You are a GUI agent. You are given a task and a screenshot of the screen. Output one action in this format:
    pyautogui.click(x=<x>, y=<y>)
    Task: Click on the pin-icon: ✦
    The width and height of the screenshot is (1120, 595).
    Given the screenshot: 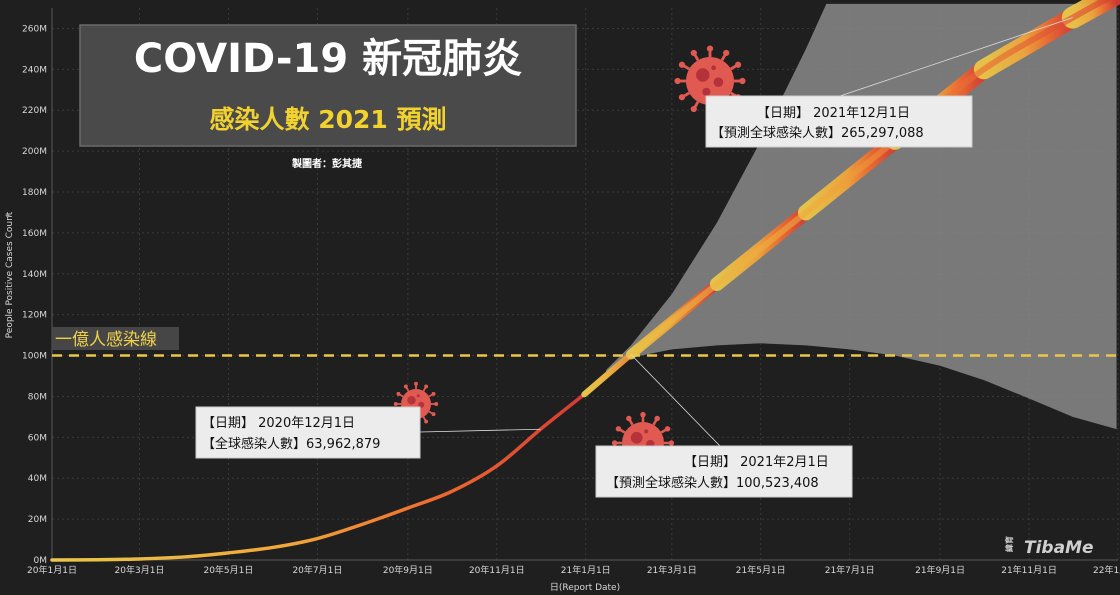 What is the action you would take?
    pyautogui.click(x=8, y=217)
    